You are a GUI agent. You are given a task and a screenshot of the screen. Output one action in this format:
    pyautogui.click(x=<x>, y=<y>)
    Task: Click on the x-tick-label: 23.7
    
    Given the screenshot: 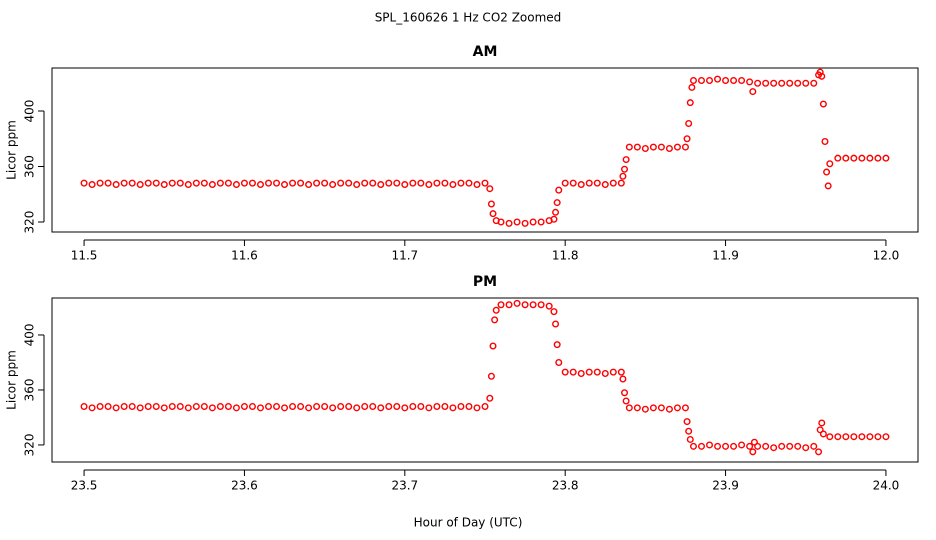 What is the action you would take?
    pyautogui.click(x=404, y=486)
    